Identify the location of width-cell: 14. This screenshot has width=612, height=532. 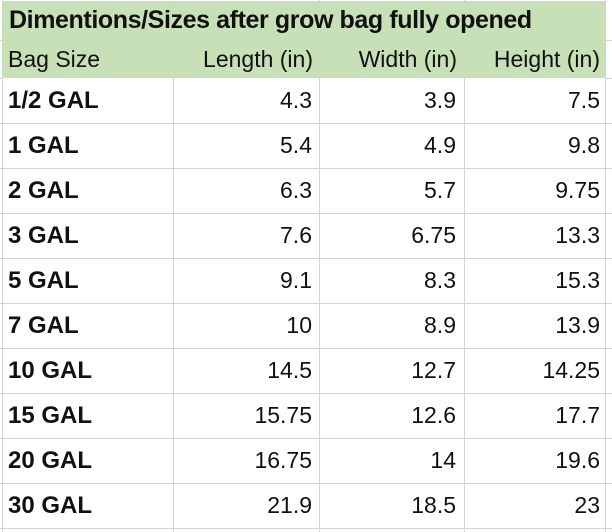
(443, 460).